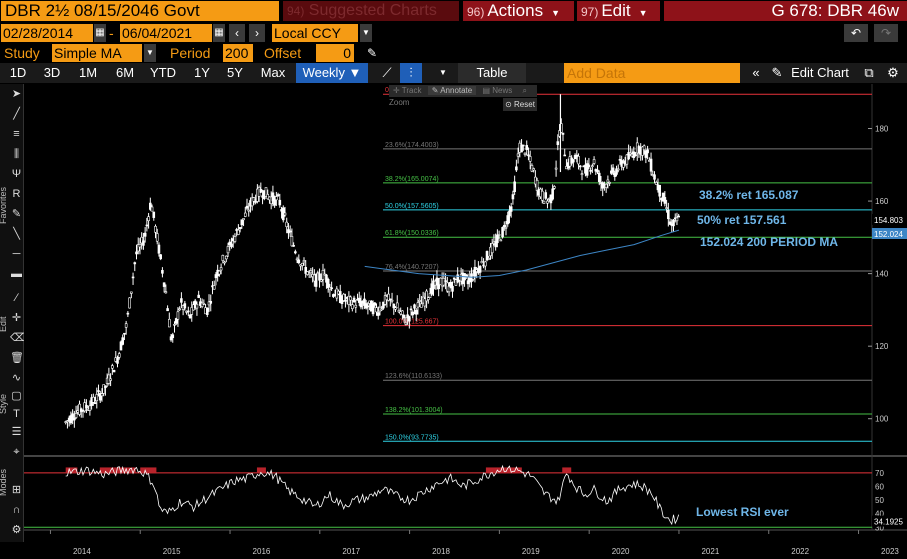 Image resolution: width=907 pixels, height=559 pixels. I want to click on range-5y: 5Y, so click(235, 72).